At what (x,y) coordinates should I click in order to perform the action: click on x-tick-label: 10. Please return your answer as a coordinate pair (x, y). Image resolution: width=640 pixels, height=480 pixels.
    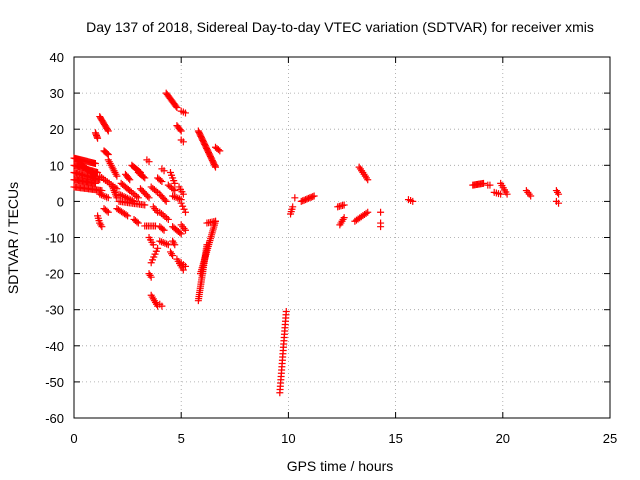
    Looking at the image, I should click on (288, 438).